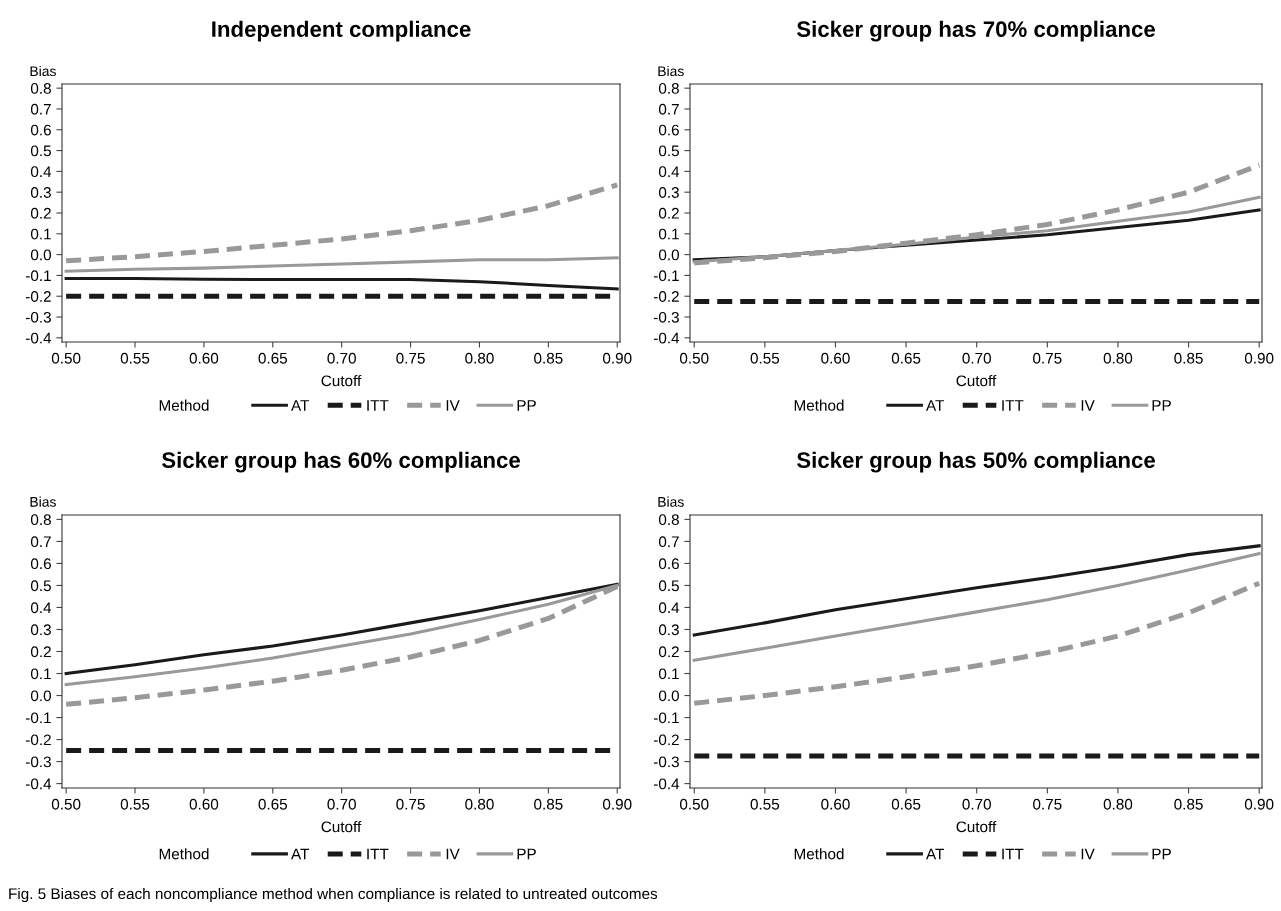  What do you see at coordinates (668, 520) in the screenshot?
I see `y-tick-label: 0.8` at bounding box center [668, 520].